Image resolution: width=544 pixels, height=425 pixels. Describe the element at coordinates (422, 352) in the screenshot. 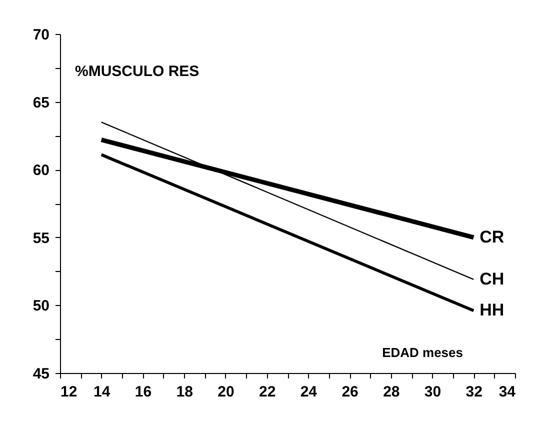

I see `x-axis-title: EDAD meses` at that location.